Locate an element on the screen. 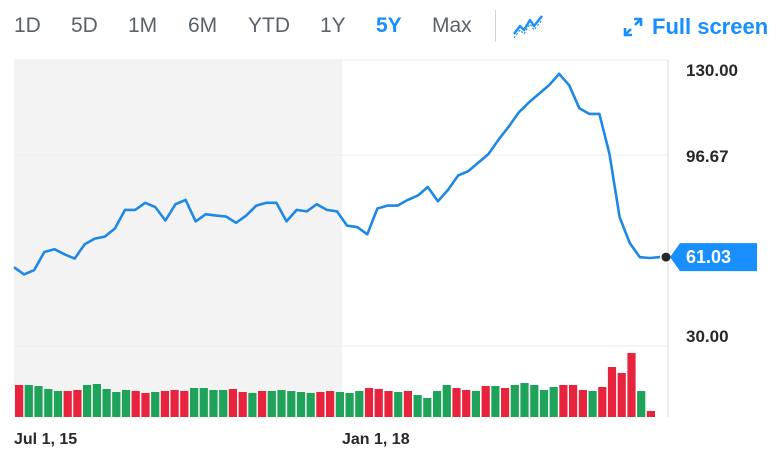 This screenshot has height=454, width=781. range-max-button: Max is located at coordinates (452, 25).